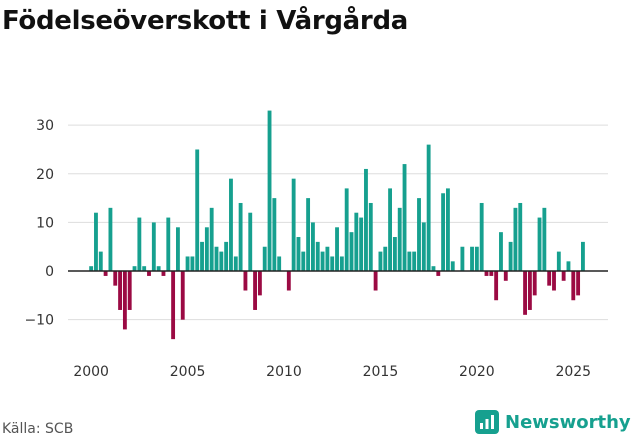  I want to click on chart-title: Födelseöverskott i Vårgårda, so click(205, 21).